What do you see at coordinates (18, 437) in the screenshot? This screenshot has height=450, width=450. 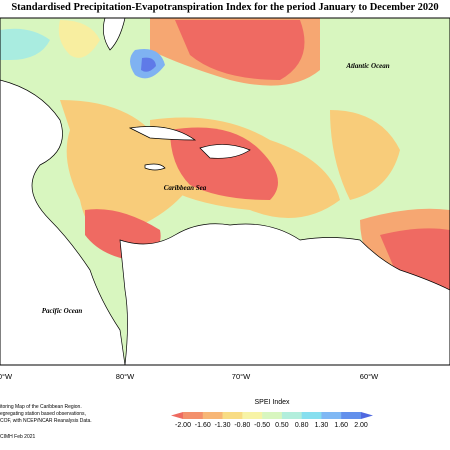 I see `source-text: CIMH Feb 2021` at bounding box center [18, 437].